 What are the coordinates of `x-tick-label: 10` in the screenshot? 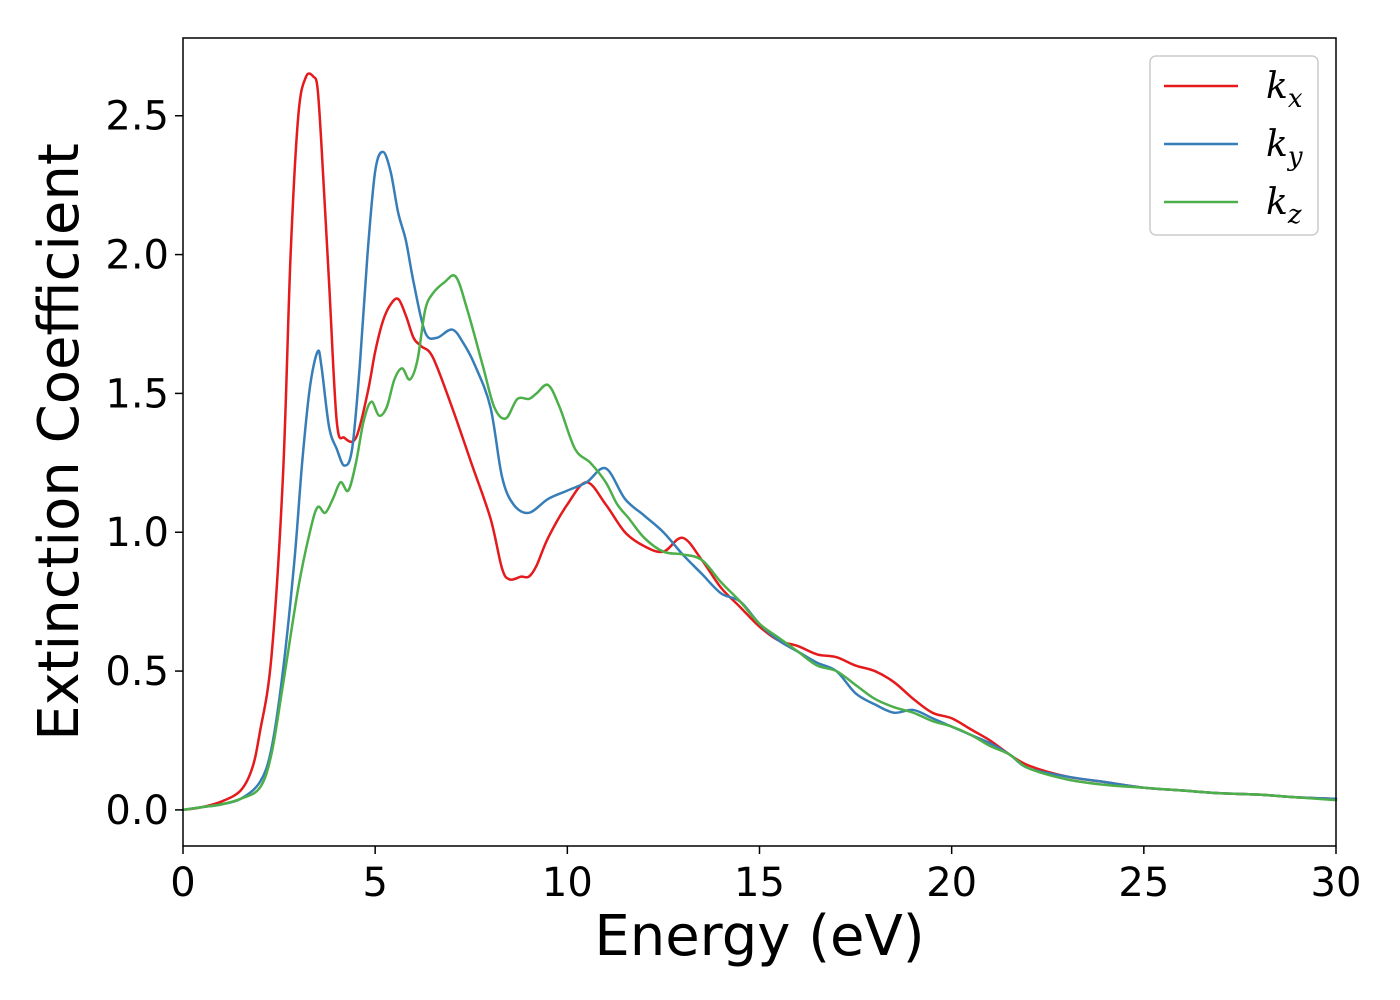 It's located at (567, 883).